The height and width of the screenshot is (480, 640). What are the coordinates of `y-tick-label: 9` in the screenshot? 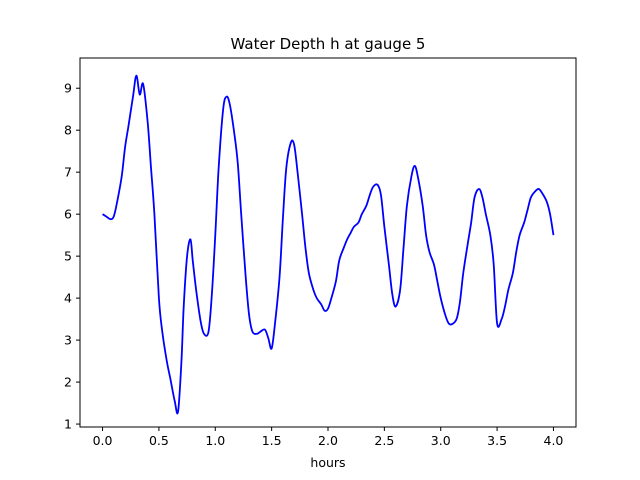 It's located at (68, 88).